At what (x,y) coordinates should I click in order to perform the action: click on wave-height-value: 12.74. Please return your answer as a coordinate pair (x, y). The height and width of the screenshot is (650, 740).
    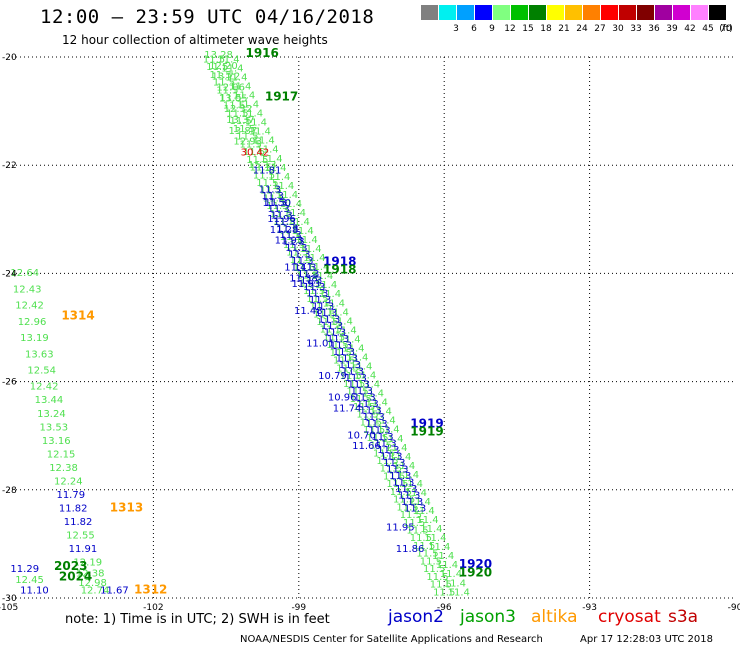
    Looking at the image, I should click on (95, 591).